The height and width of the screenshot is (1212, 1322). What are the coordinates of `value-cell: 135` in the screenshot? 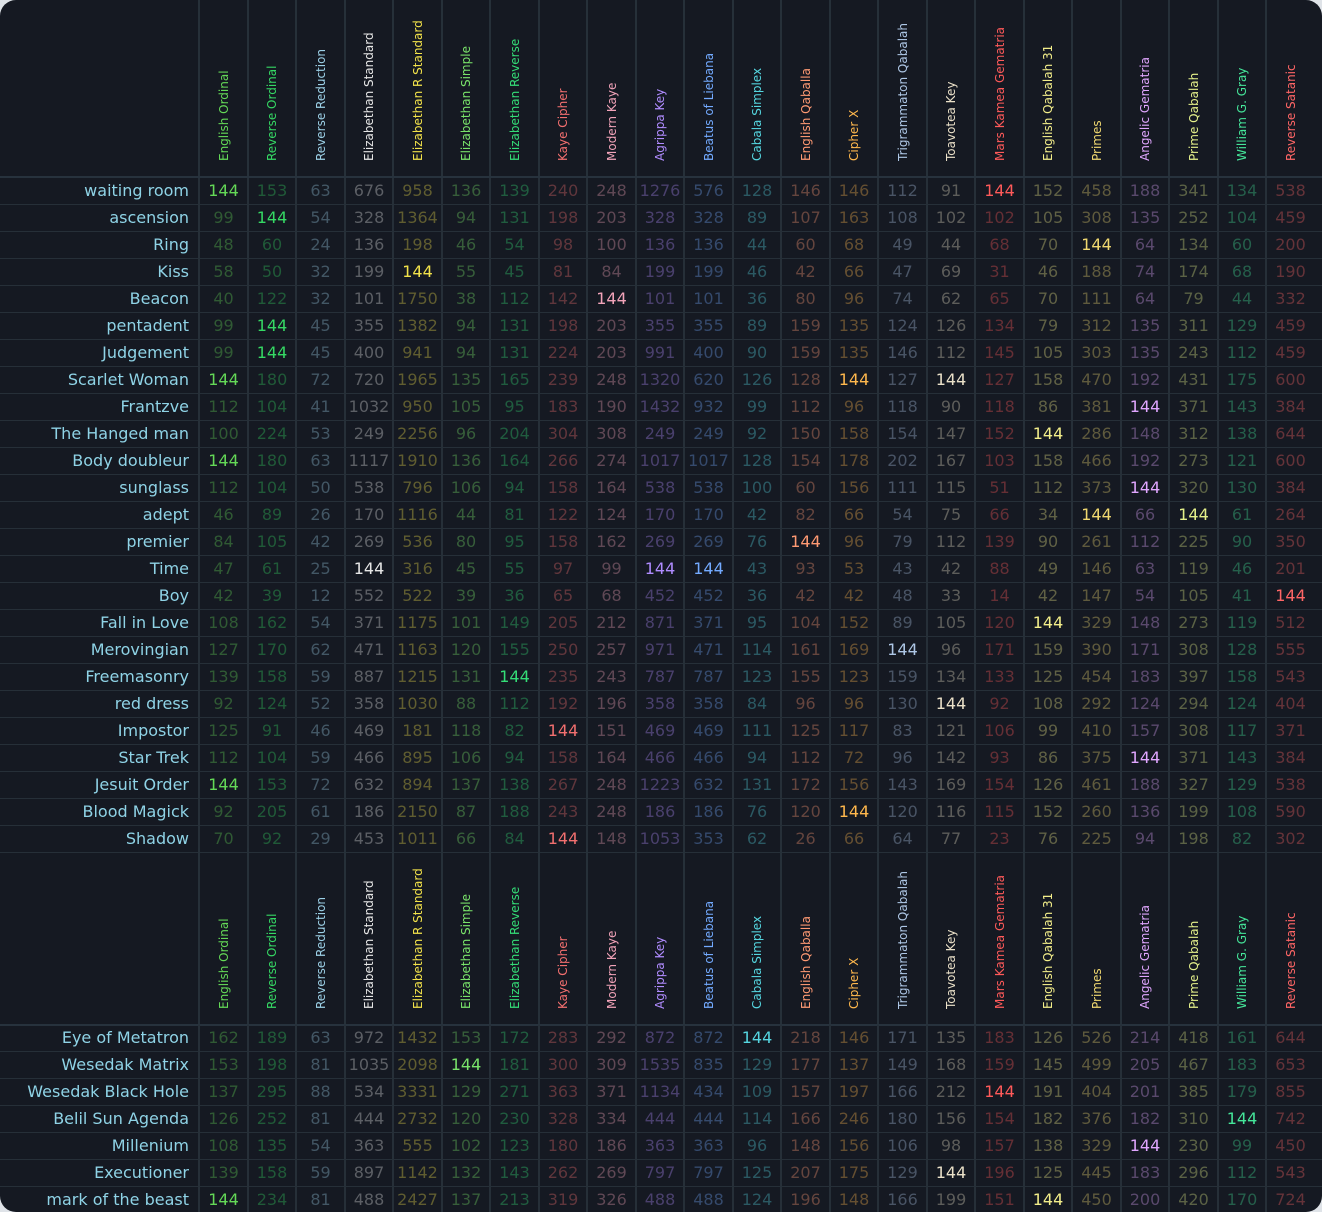 It's located at (465, 380).